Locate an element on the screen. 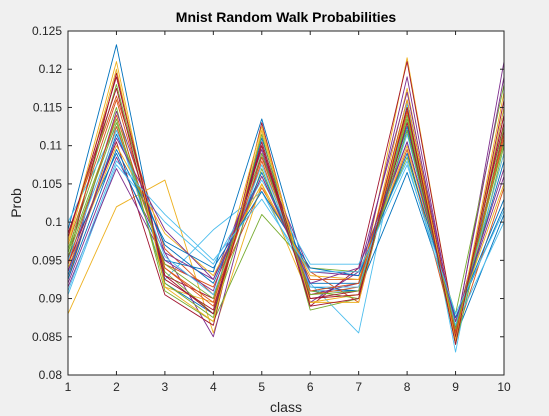  x-tick-label: 8 is located at coordinates (407, 387).